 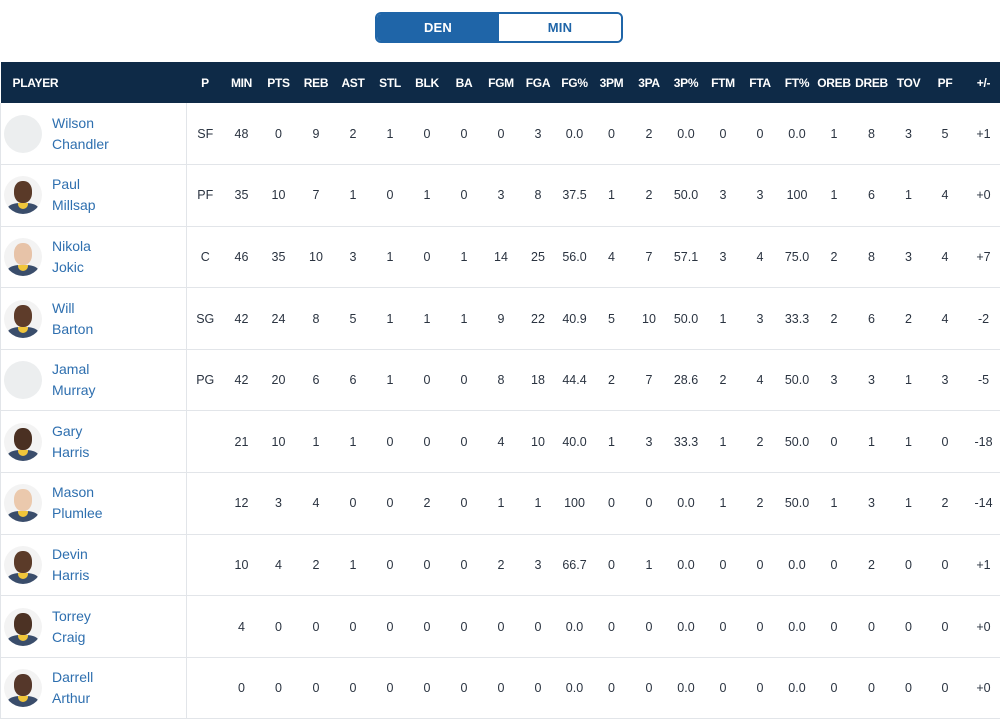 What do you see at coordinates (72, 677) in the screenshot?
I see `player-first-name: Darrell` at bounding box center [72, 677].